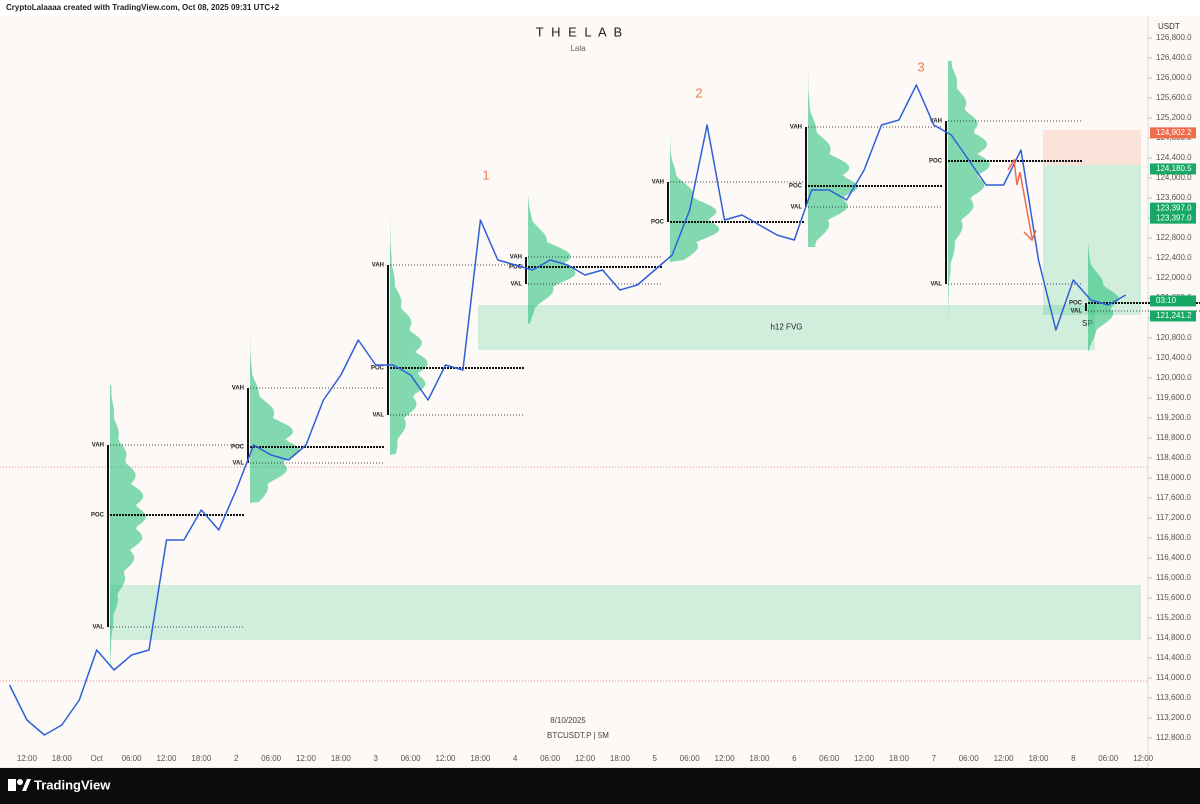 This screenshot has height=804, width=1200. What do you see at coordinates (1174, 677) in the screenshot?
I see `y-tick-label: 114,000.0` at bounding box center [1174, 677].